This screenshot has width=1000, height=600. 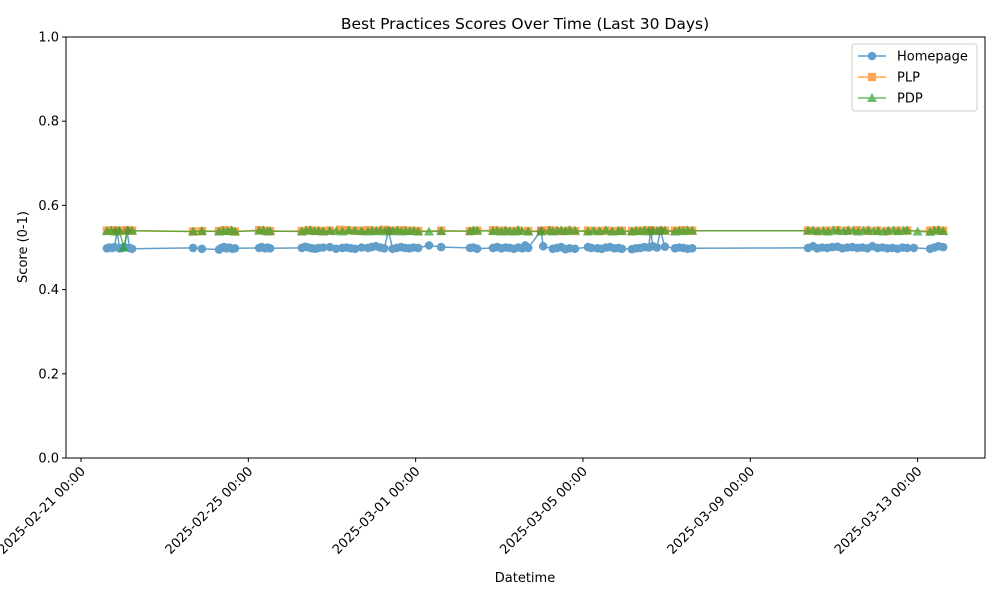 I want to click on y-tick-label: 1.0, so click(x=48, y=38).